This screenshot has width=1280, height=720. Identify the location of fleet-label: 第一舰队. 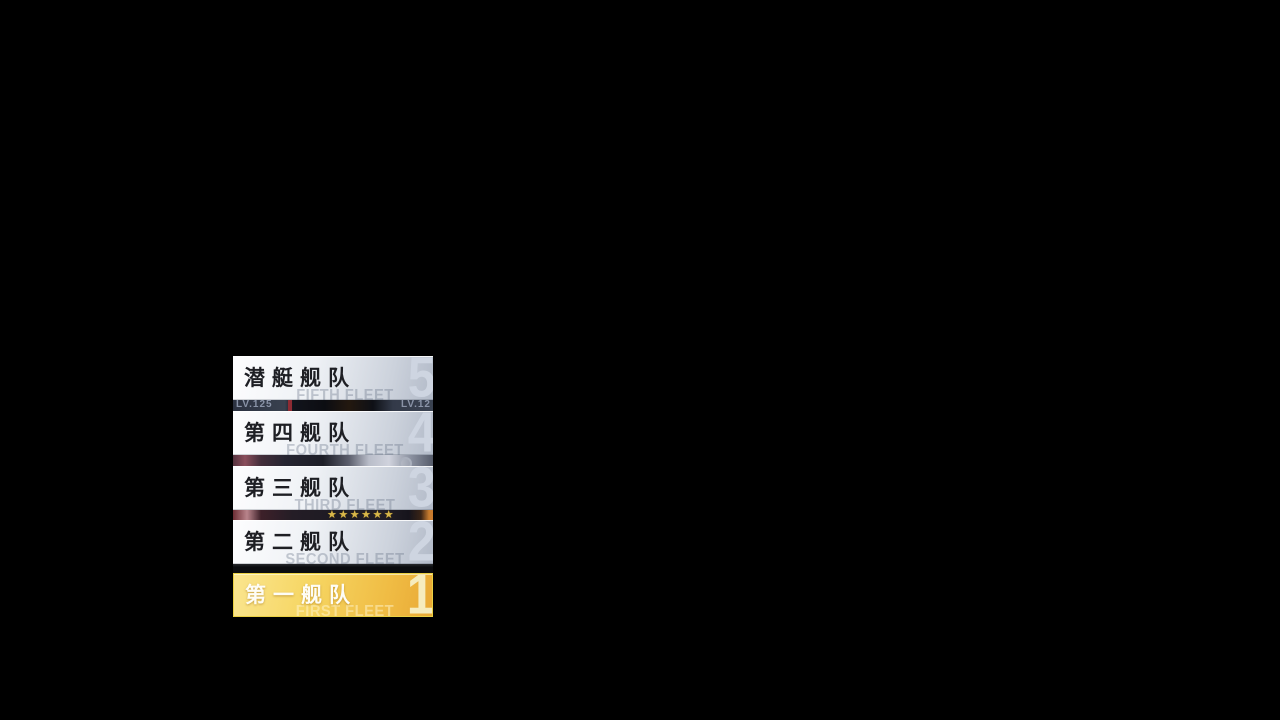
(301, 594).